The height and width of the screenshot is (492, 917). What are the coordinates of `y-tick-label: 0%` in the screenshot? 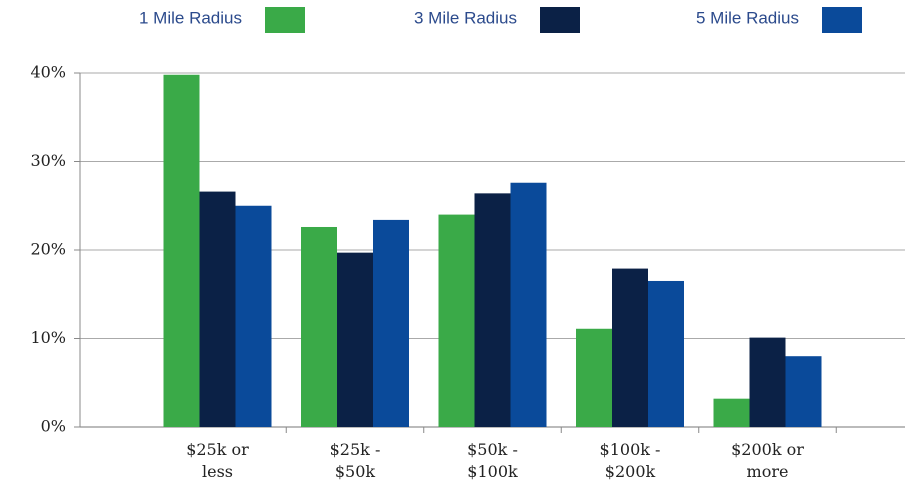 It's located at (53, 426).